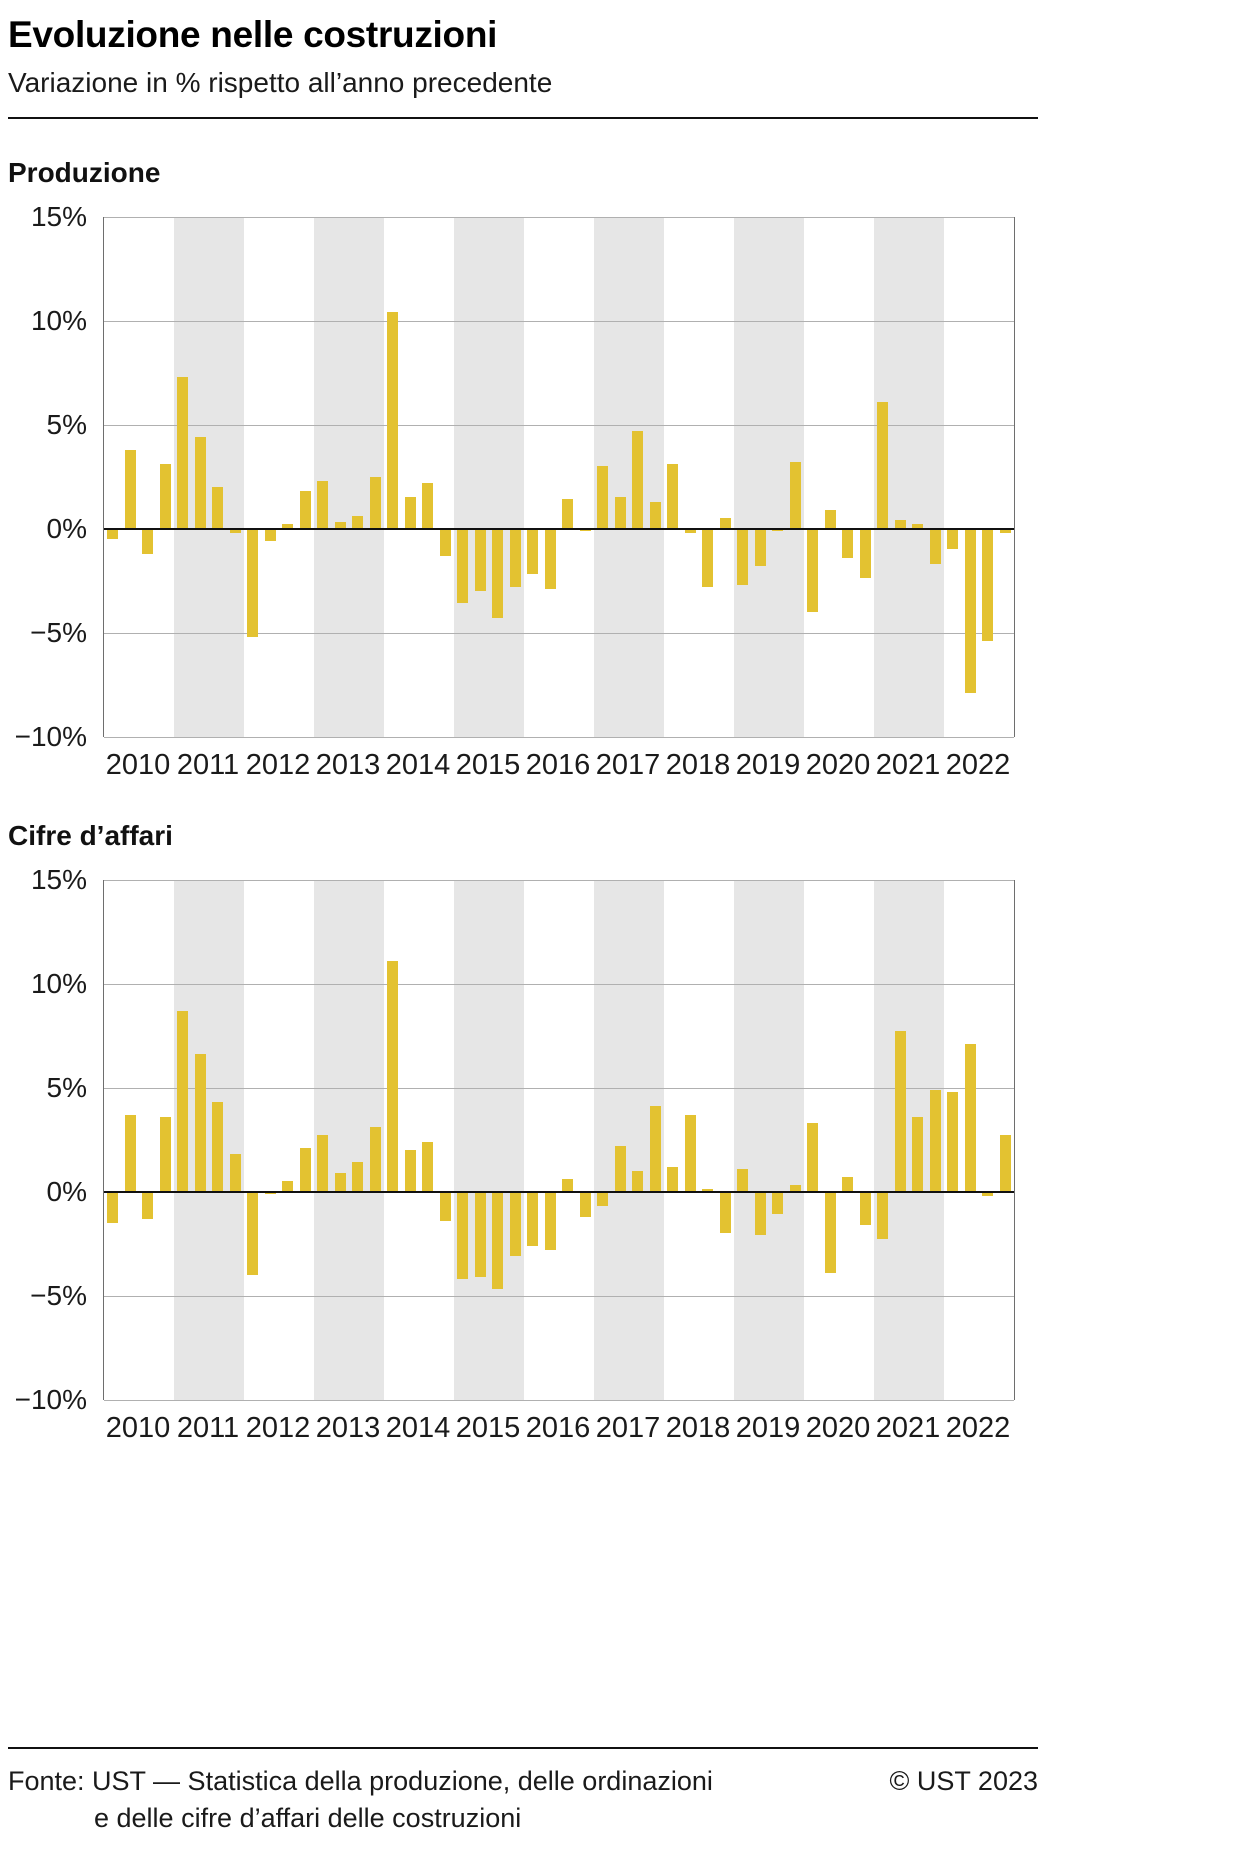 This screenshot has height=1852, width=1243. I want to click on x-axis-label: 2021, so click(908, 764).